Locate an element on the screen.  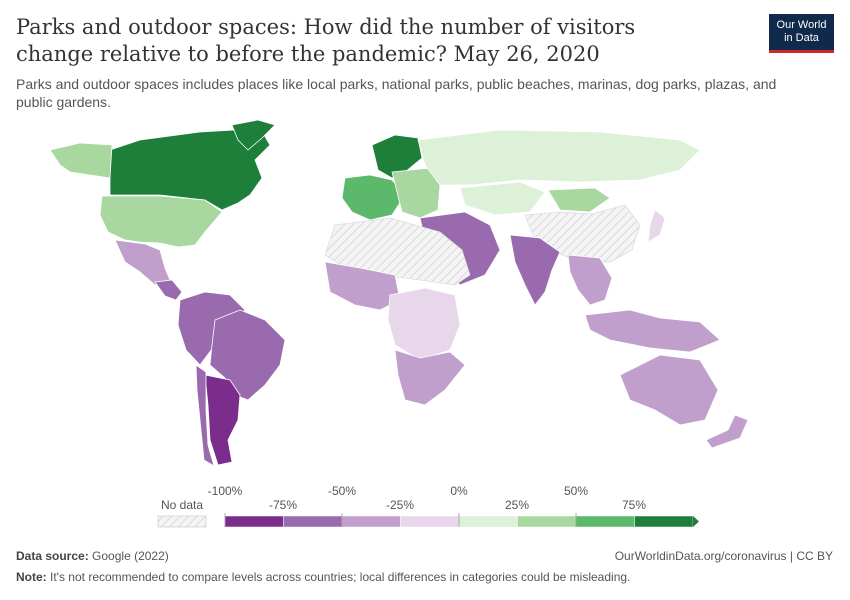
source-url: OurWorldinData.org/coronavirus | CC BY is located at coordinates (723, 556).